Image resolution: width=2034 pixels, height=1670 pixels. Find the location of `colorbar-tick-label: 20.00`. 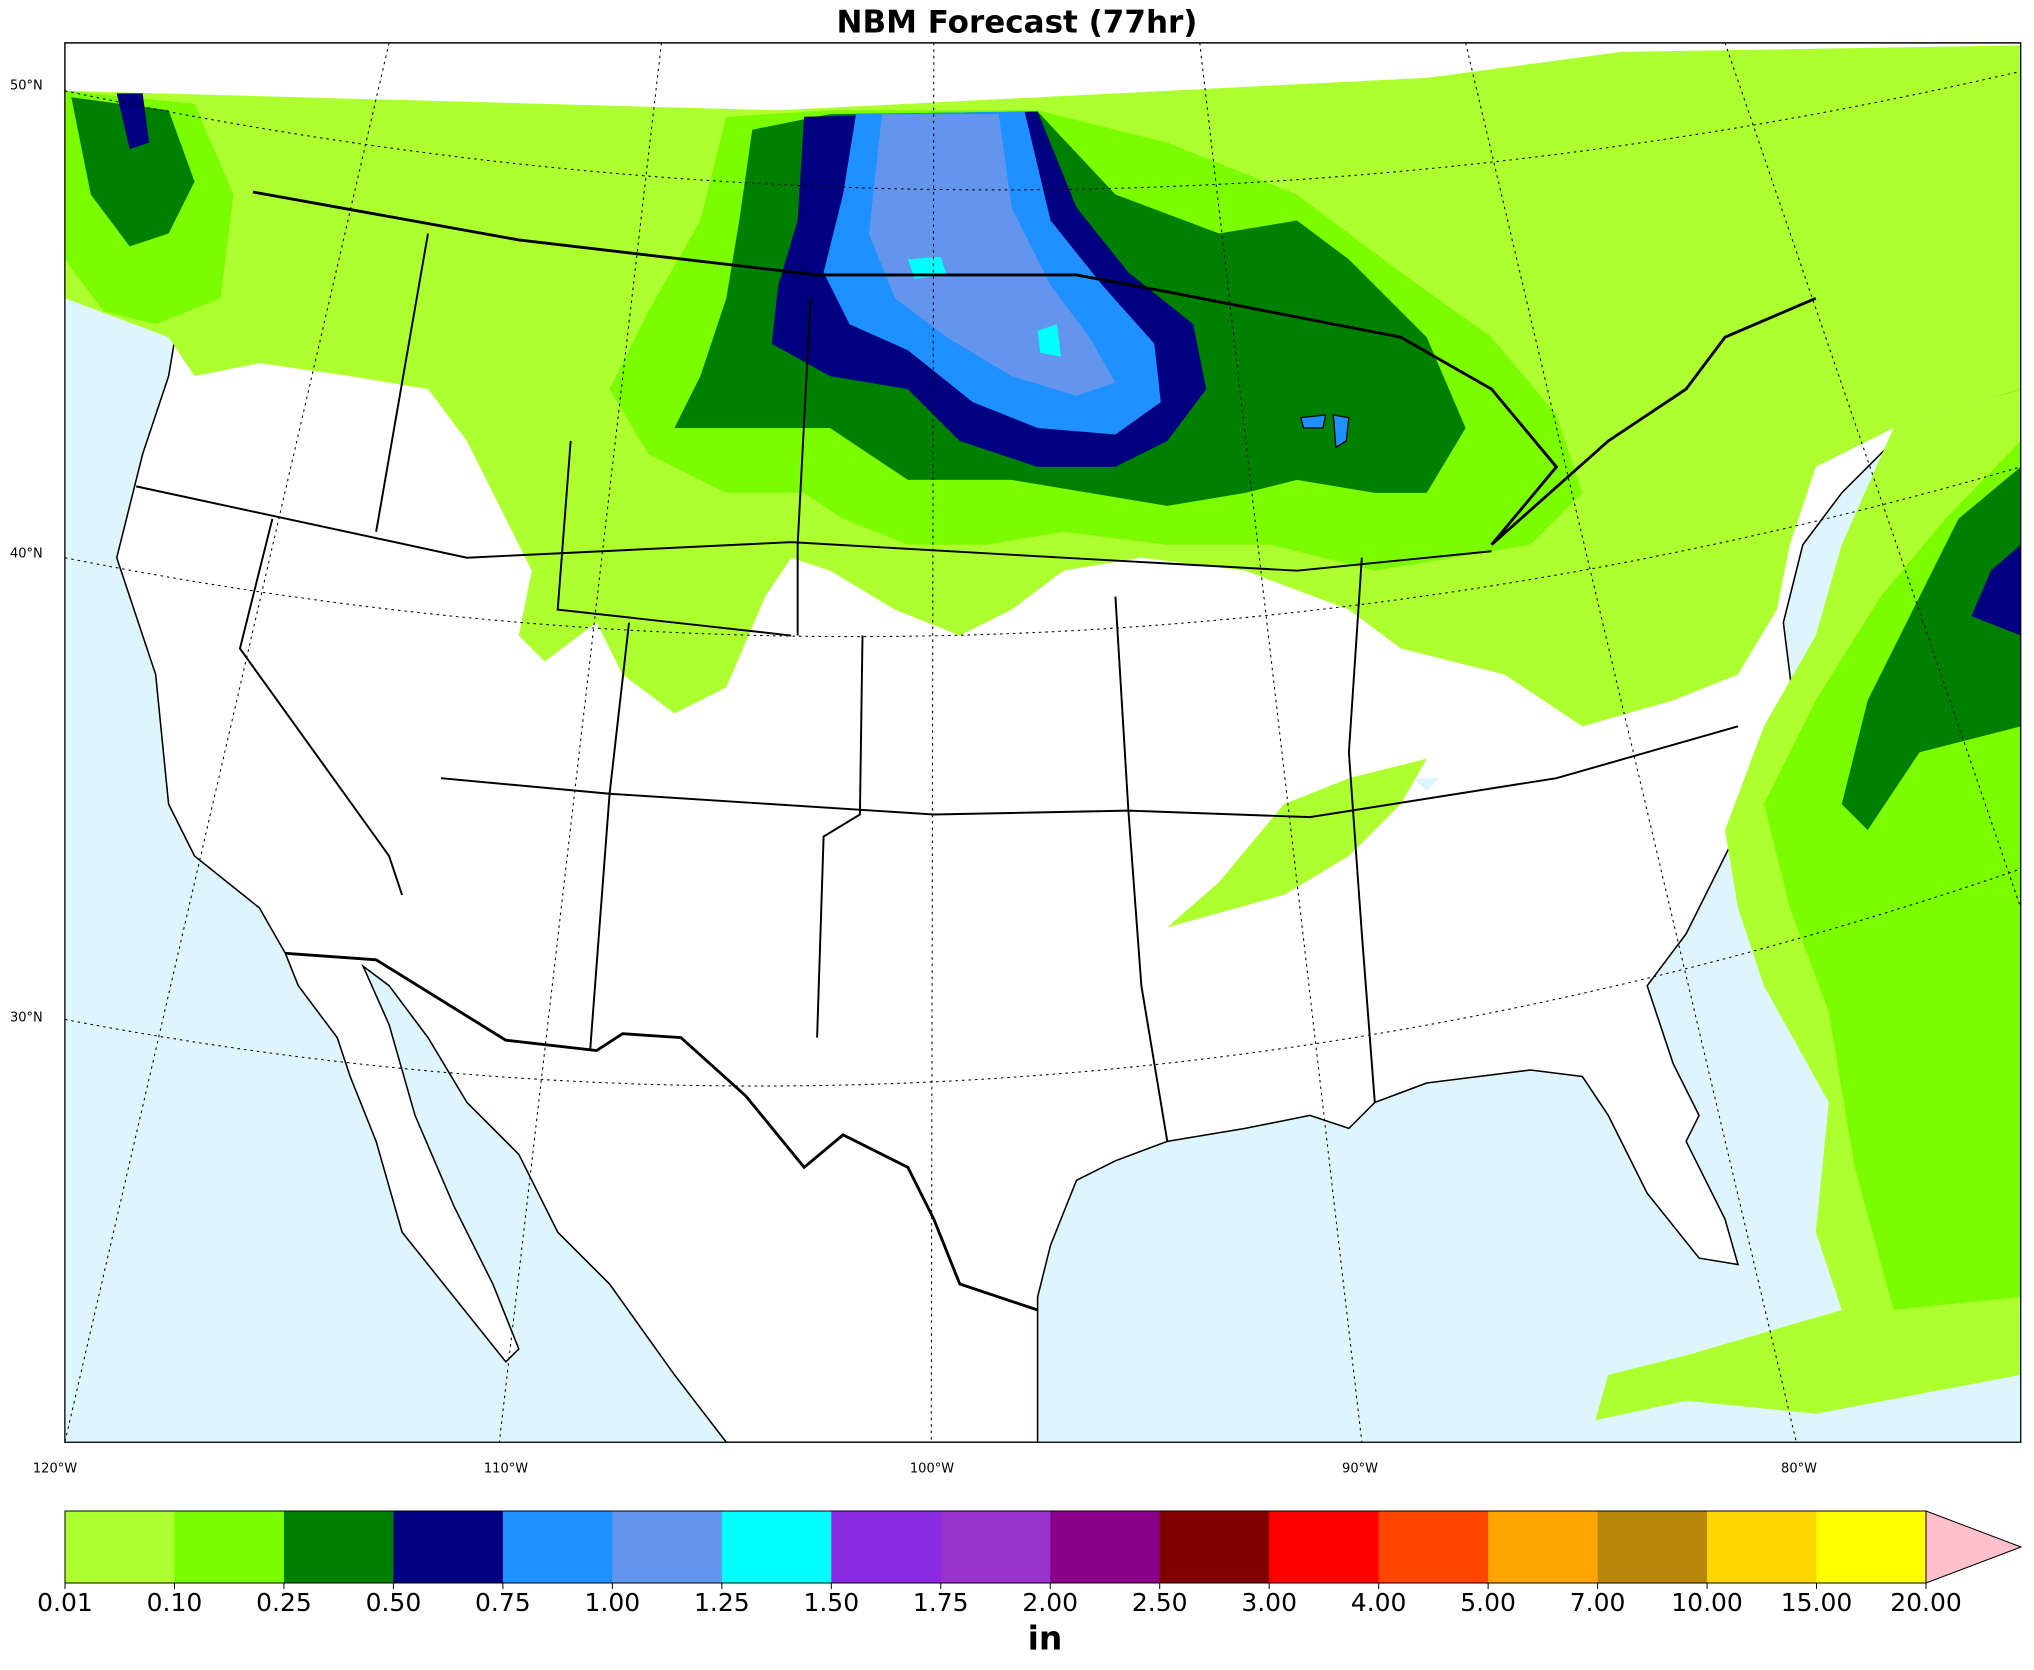

colorbar-tick-label: 20.00 is located at coordinates (1926, 1602).